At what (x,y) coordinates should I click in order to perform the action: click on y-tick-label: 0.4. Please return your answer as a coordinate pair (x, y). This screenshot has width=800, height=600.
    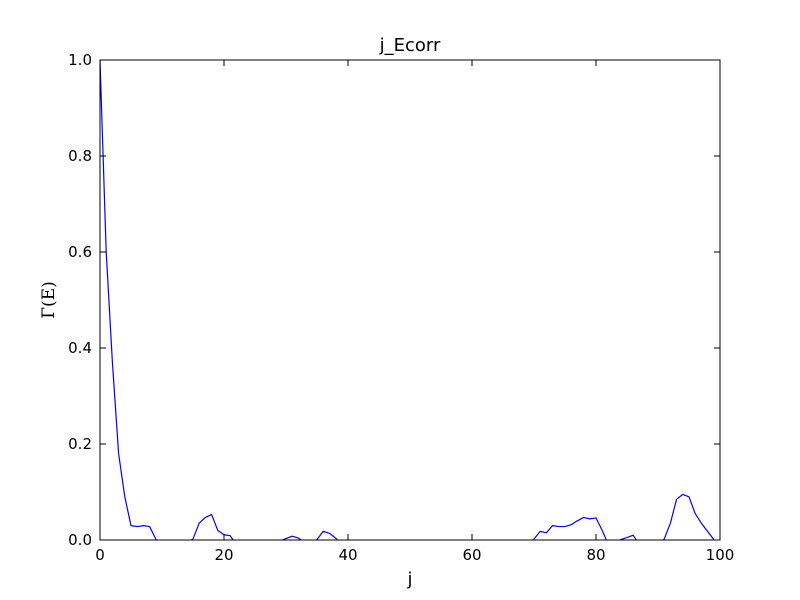
    Looking at the image, I should click on (80, 348).